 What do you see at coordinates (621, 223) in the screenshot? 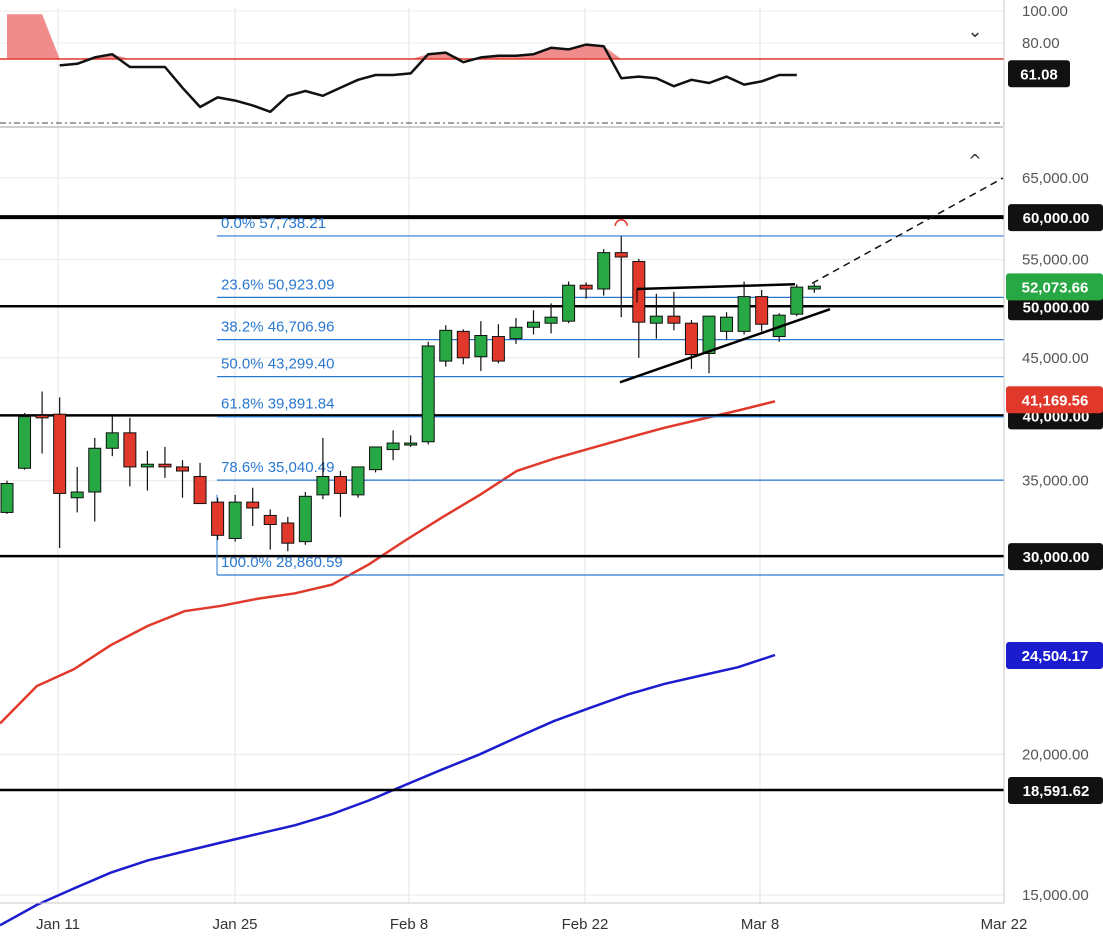
I see `peak-marker` at bounding box center [621, 223].